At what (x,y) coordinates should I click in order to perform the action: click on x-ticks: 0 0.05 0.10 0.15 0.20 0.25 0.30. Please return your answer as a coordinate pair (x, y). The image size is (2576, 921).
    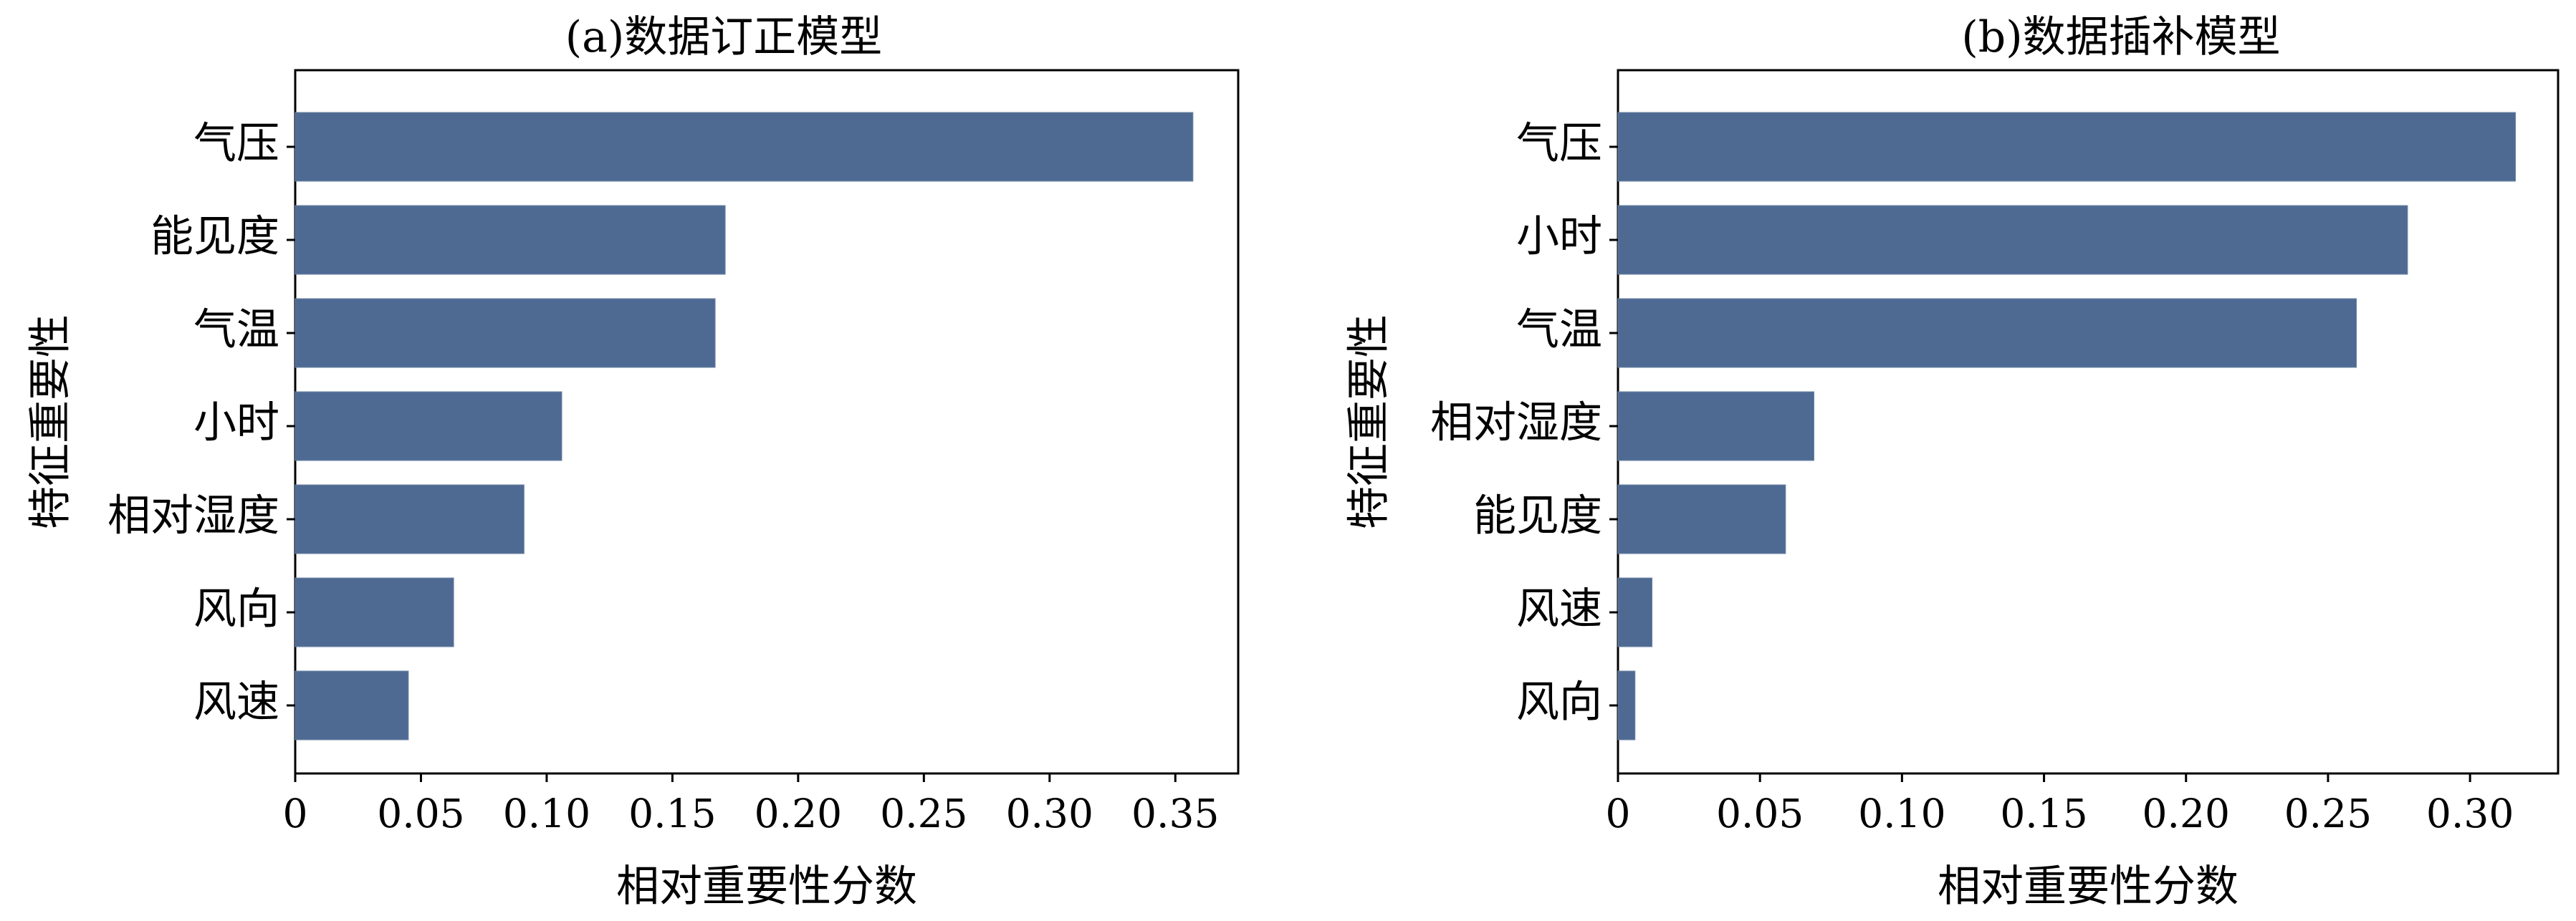
    Looking at the image, I should click on (2060, 804).